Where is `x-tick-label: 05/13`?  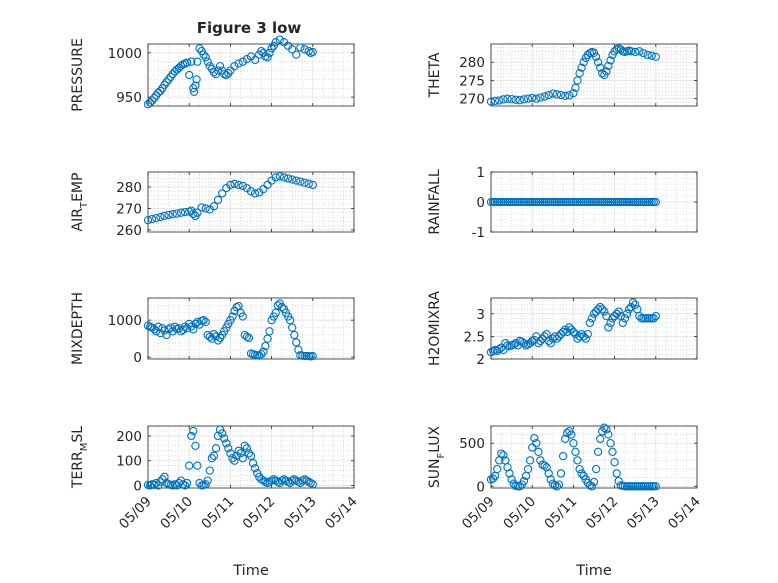 x-tick-label: 05/13 is located at coordinates (300, 513).